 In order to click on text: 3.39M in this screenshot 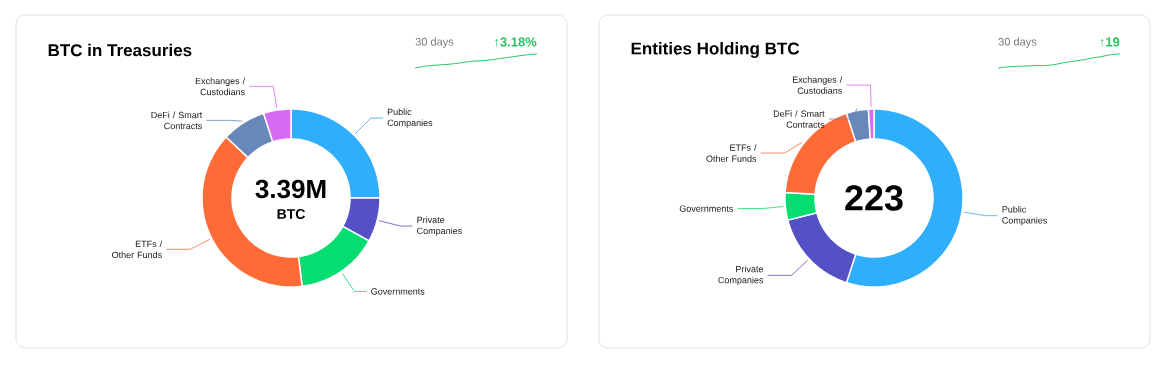, I will do `click(290, 189)`.